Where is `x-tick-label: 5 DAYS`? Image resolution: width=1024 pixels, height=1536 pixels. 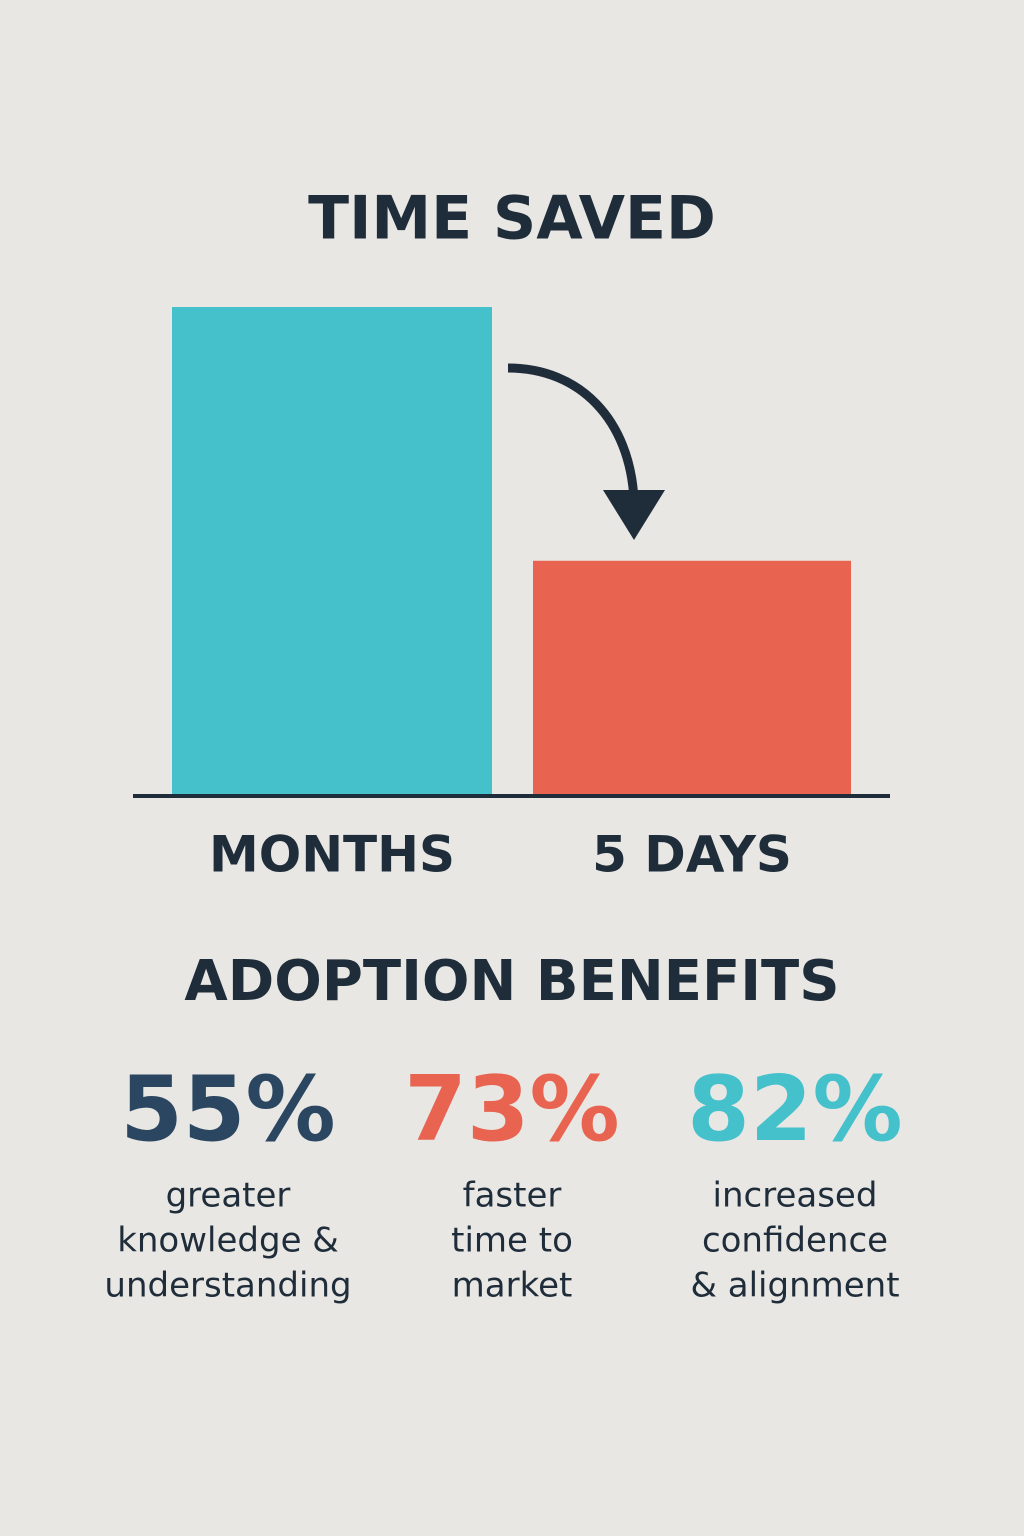 x-tick-label: 5 DAYS is located at coordinates (692, 855).